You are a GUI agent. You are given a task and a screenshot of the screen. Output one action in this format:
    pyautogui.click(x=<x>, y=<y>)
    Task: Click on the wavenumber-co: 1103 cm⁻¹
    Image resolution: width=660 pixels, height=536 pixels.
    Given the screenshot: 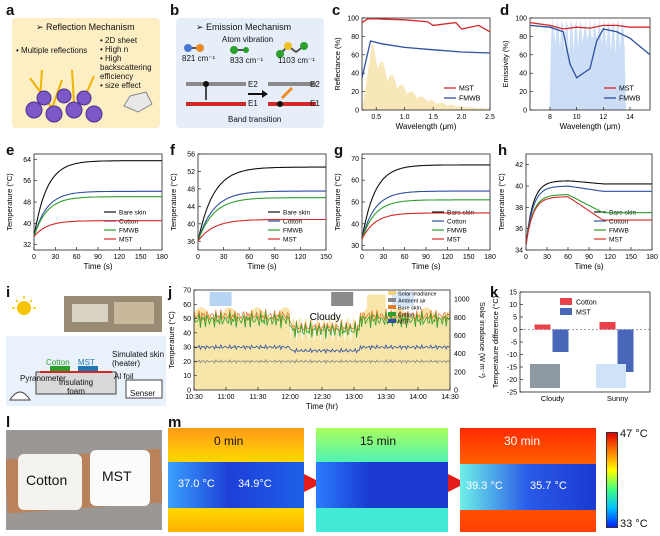 What is the action you would take?
    pyautogui.click(x=296, y=60)
    